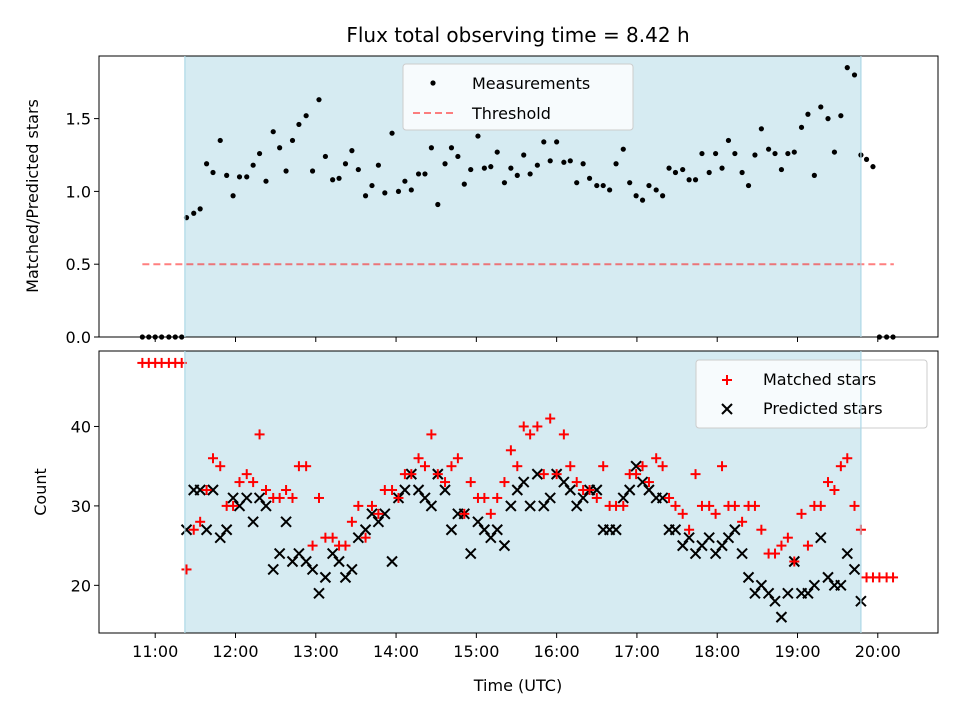 This screenshot has width=960, height=720. What do you see at coordinates (878, 651) in the screenshot?
I see `x-tick-label: 20:00` at bounding box center [878, 651].